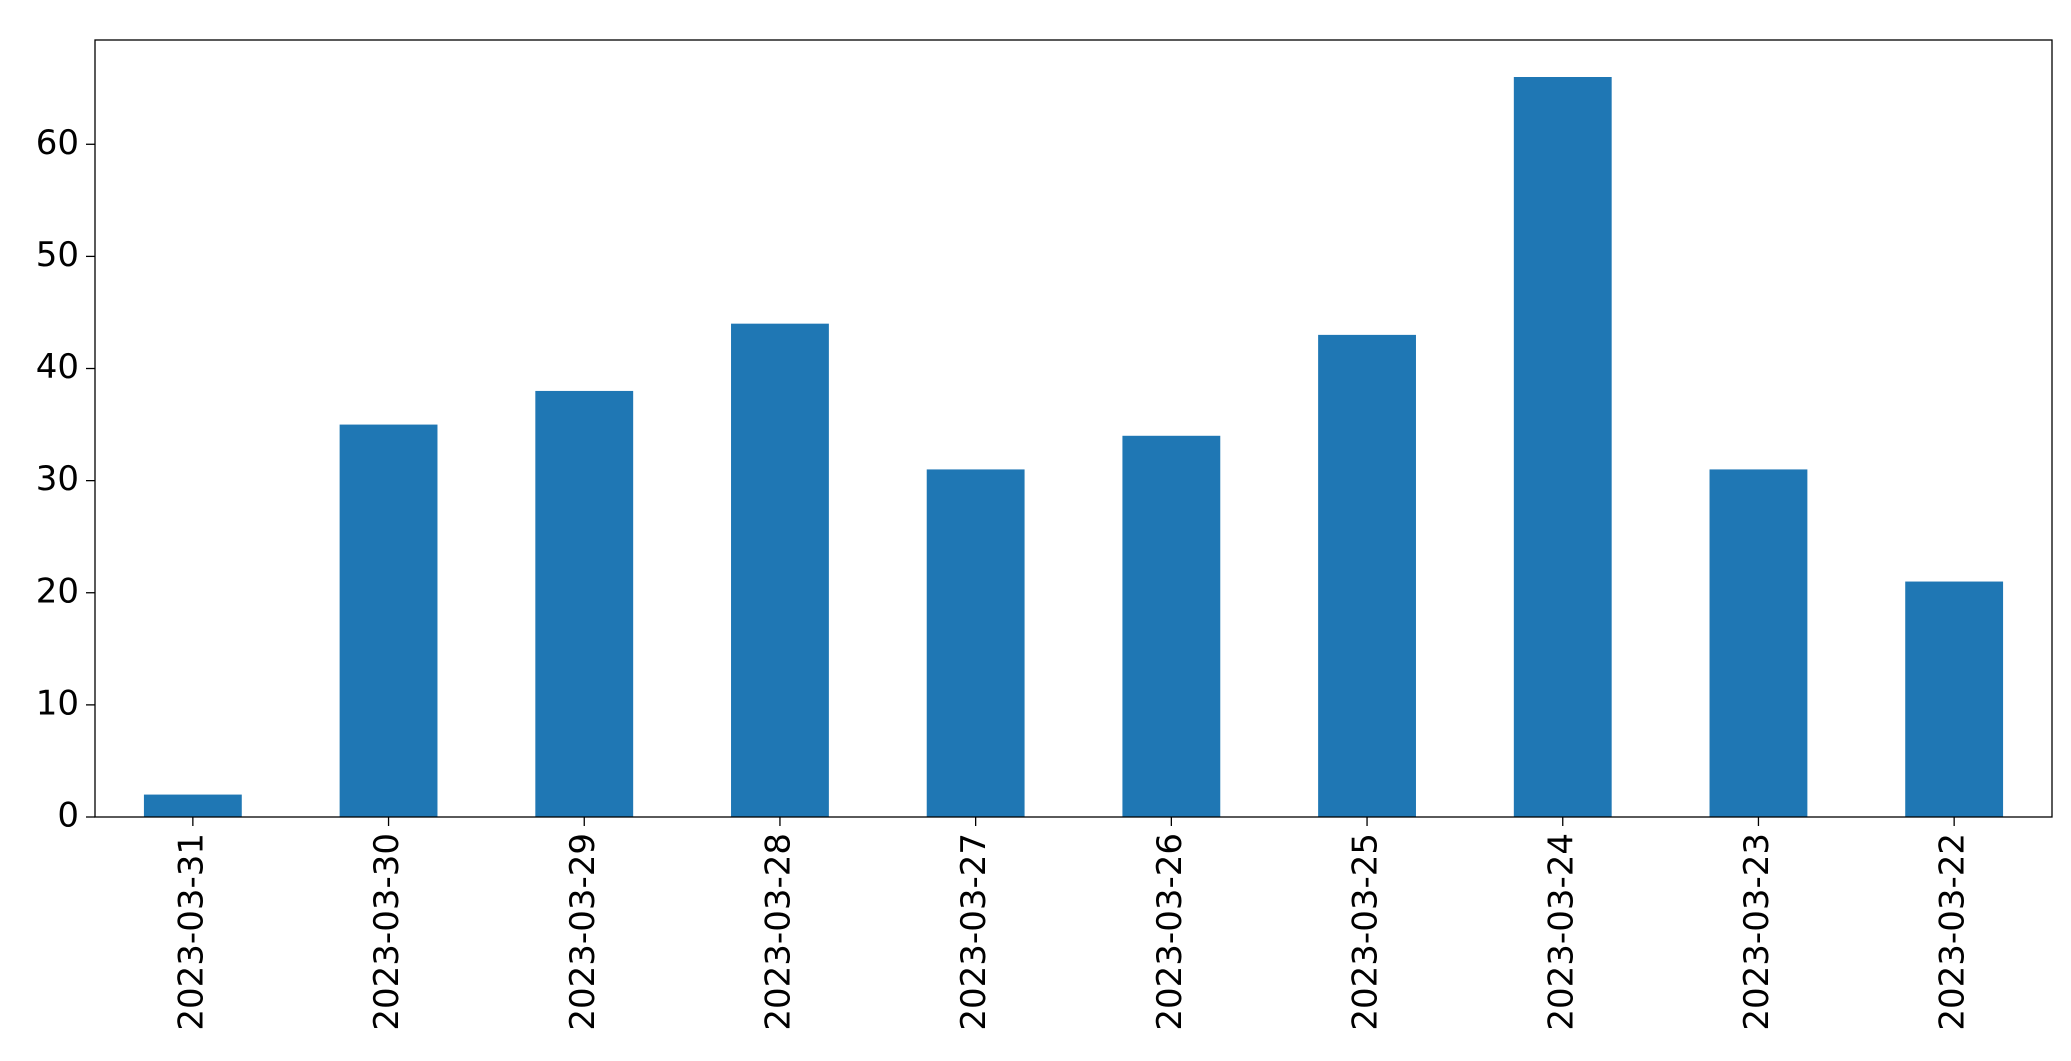  What do you see at coordinates (57, 591) in the screenshot?
I see `y-tick-label: 20` at bounding box center [57, 591].